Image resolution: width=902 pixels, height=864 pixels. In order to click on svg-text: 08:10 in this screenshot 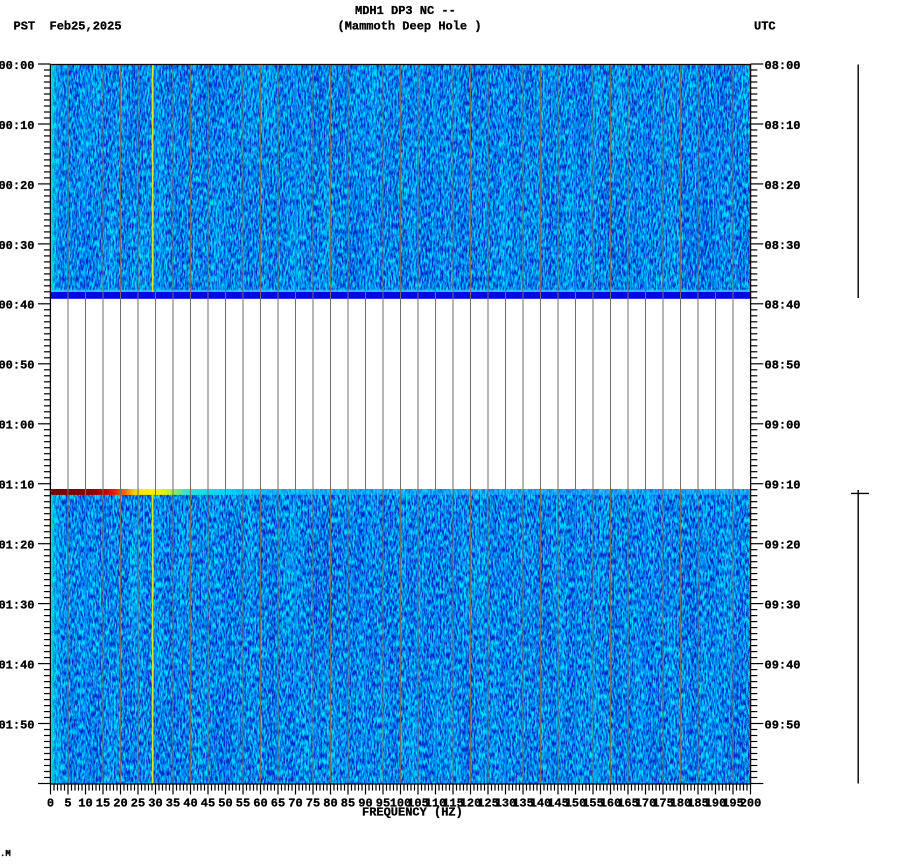, I will do `click(783, 126)`.